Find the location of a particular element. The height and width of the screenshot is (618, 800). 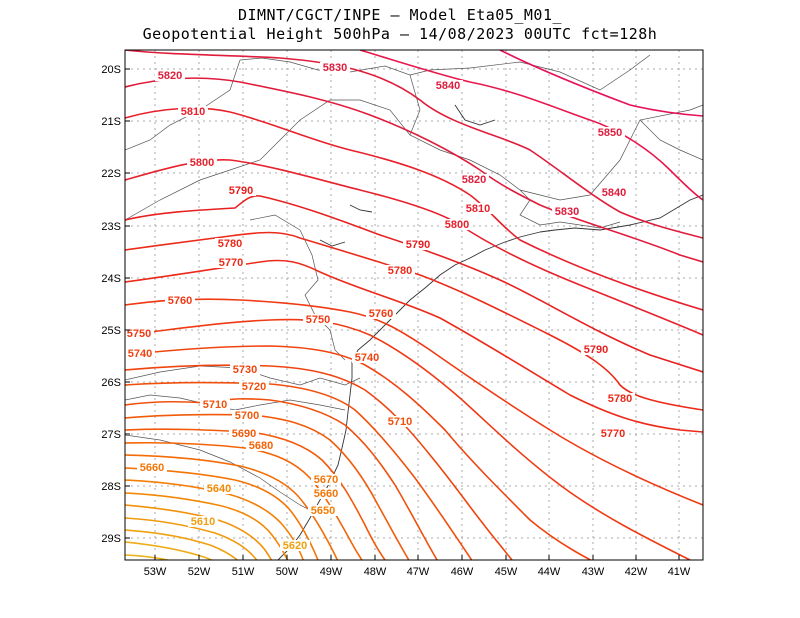

contour-label: 5670 is located at coordinates (326, 480).